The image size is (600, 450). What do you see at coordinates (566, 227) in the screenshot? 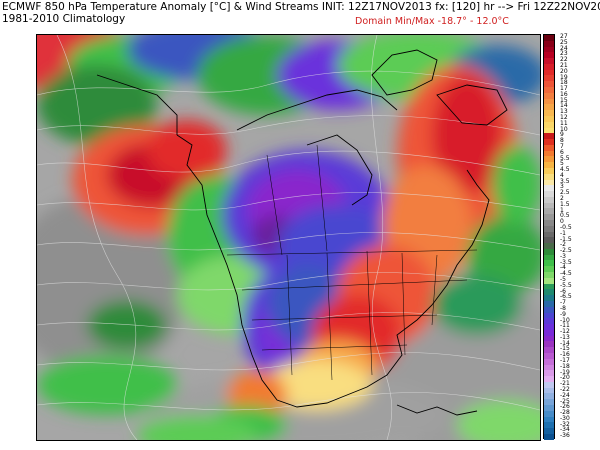
I see `colorbar-tick-label: -0.5` at bounding box center [566, 227].